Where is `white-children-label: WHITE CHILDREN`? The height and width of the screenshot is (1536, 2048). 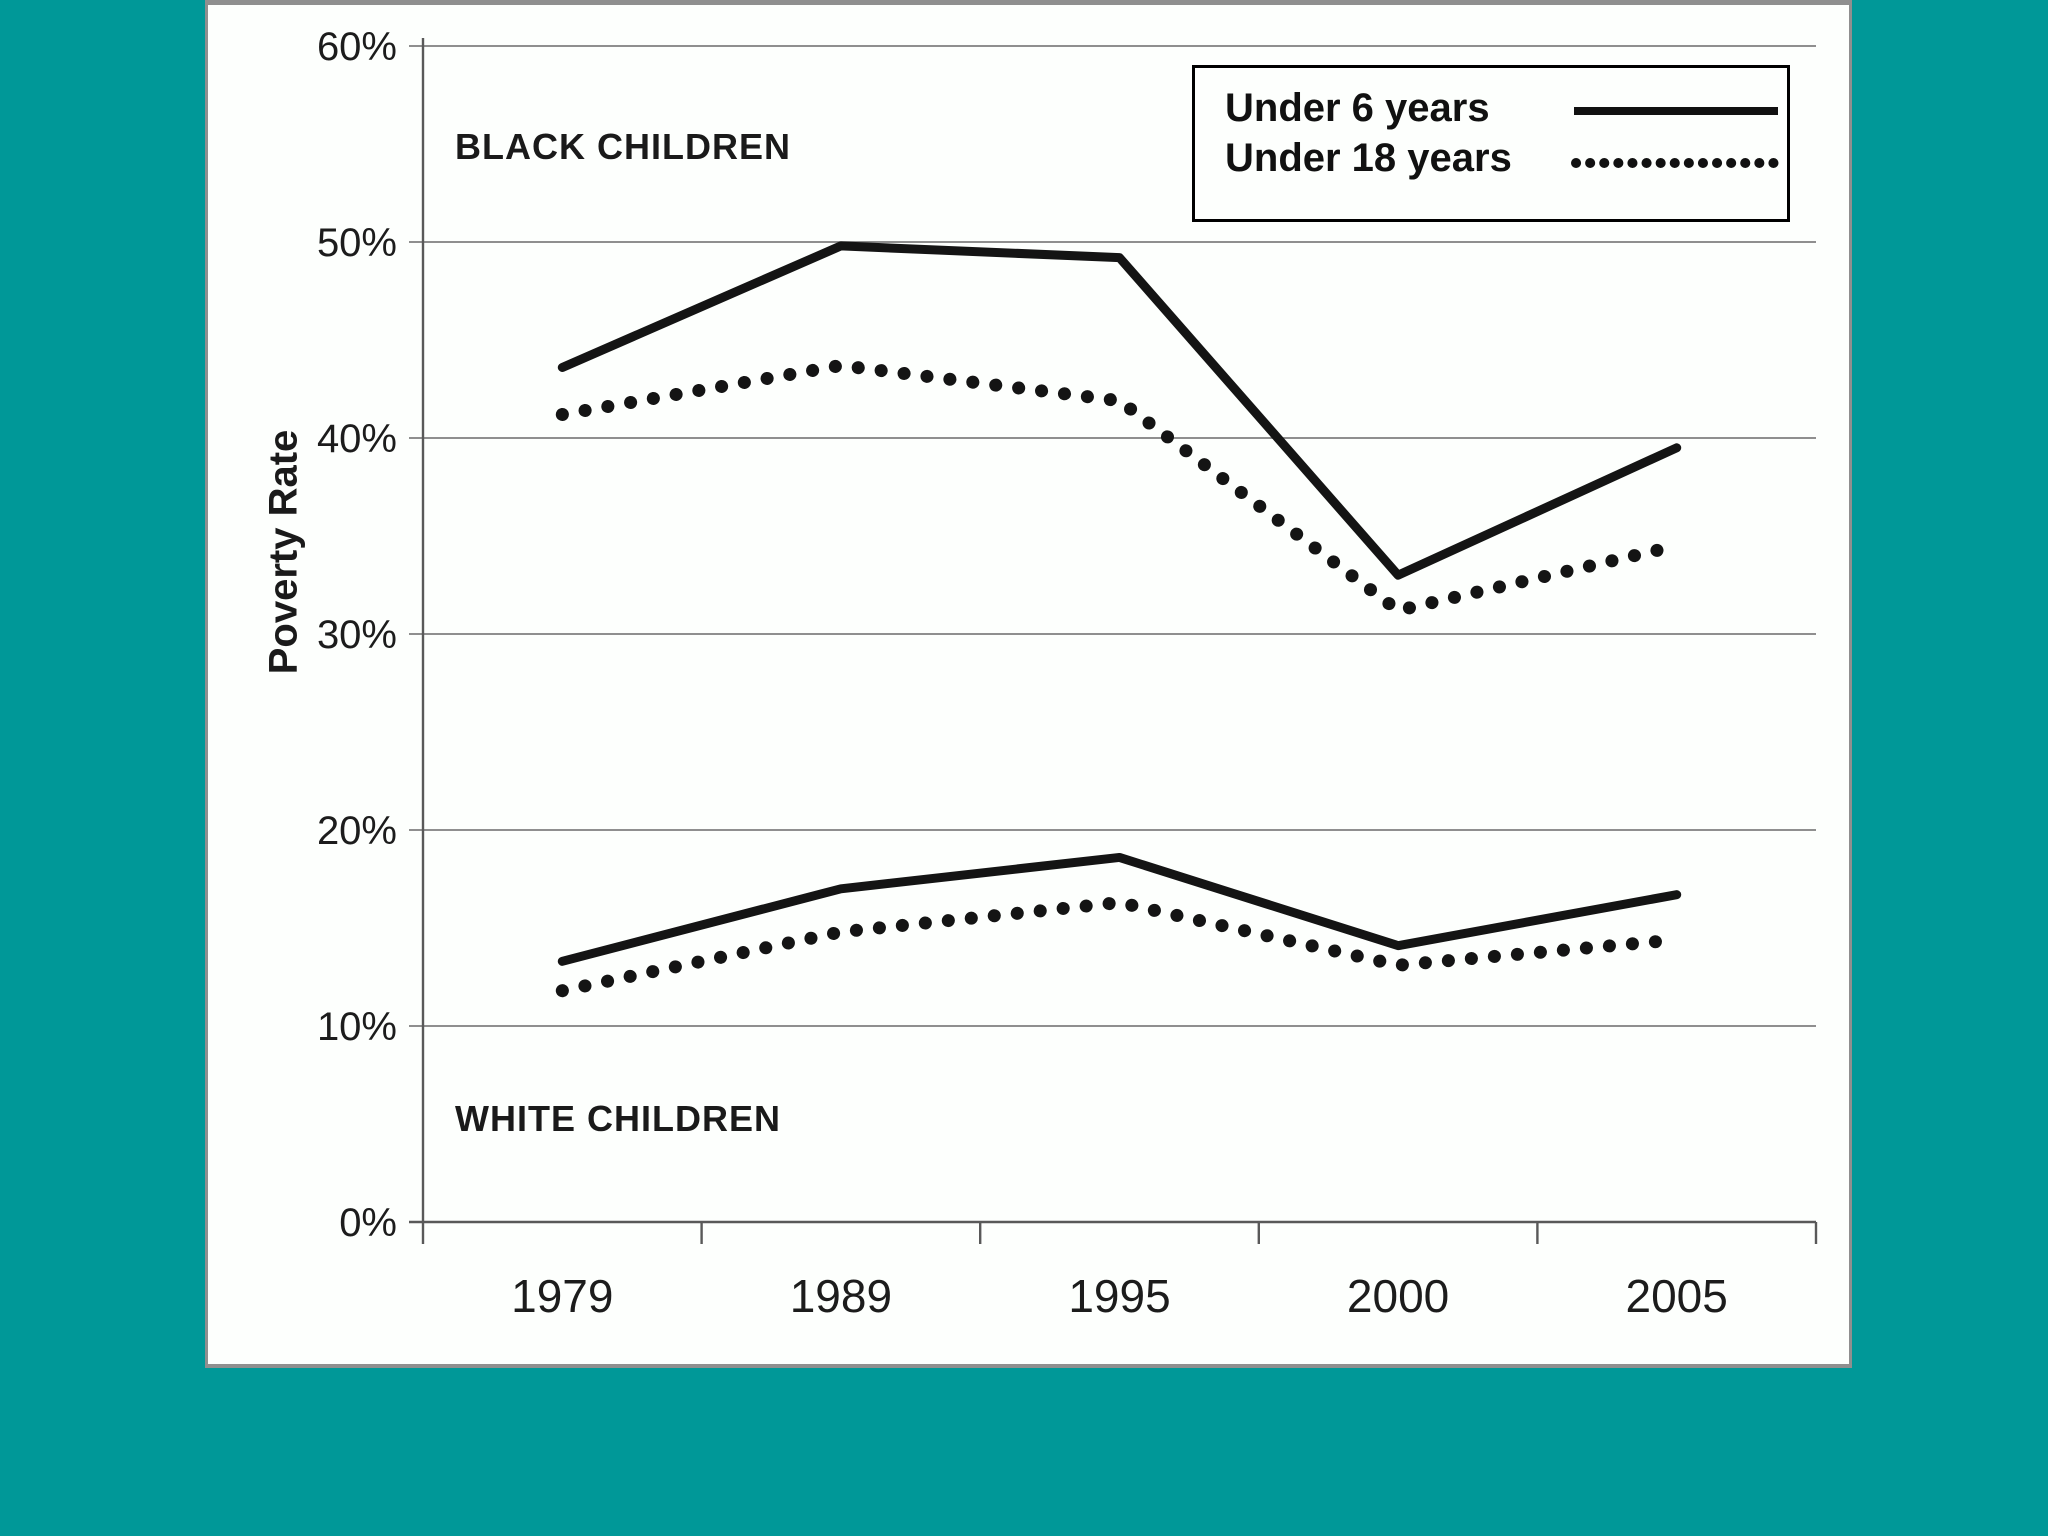 white-children-label: WHITE CHILDREN is located at coordinates (618, 1118).